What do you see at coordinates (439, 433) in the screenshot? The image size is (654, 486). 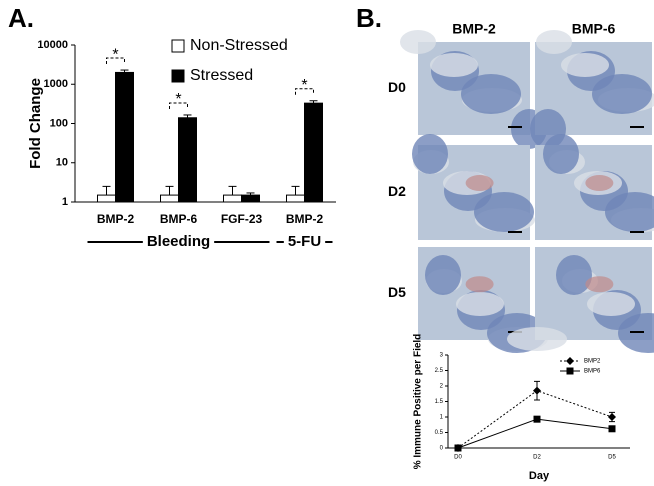 I see `y-tick-label: 0.5` at bounding box center [439, 433].